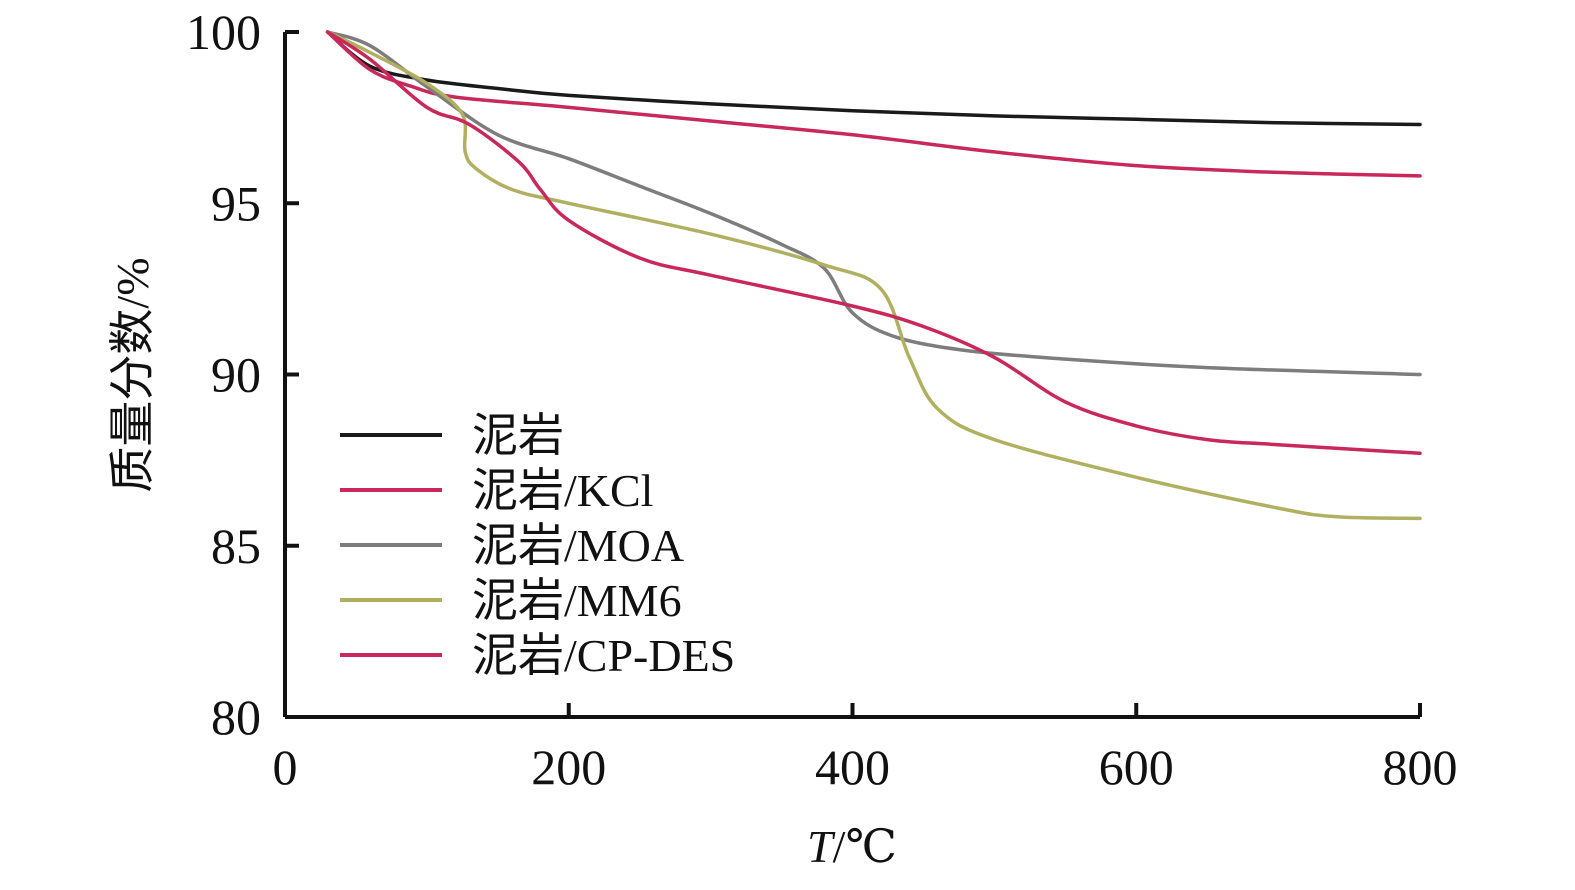 This screenshot has width=1575, height=890. I want to click on series-line-mudstone-kcl, so click(873, 104).